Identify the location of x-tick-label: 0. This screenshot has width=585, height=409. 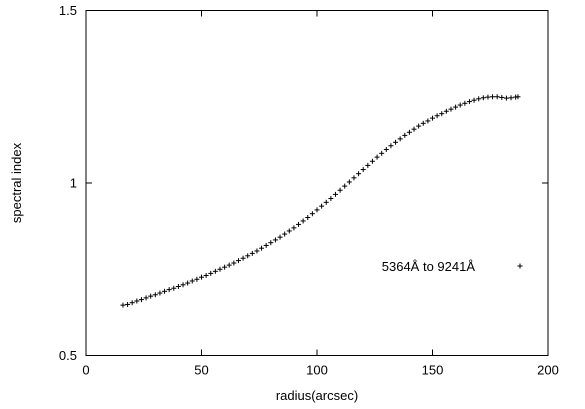
(85, 370).